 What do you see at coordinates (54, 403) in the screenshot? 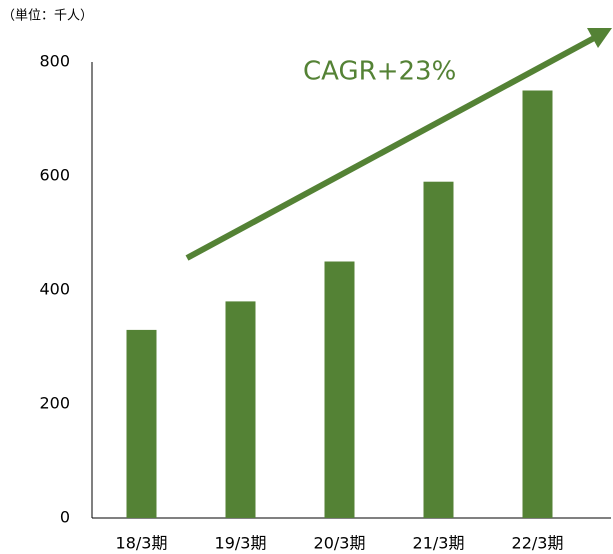
I see `y-tick-label: 200` at bounding box center [54, 403].